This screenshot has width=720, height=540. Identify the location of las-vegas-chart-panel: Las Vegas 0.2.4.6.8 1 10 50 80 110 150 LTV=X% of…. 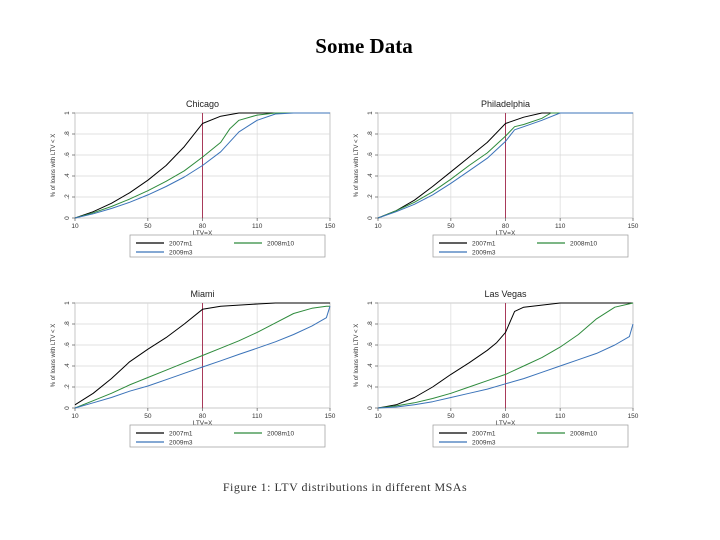
(493, 372).